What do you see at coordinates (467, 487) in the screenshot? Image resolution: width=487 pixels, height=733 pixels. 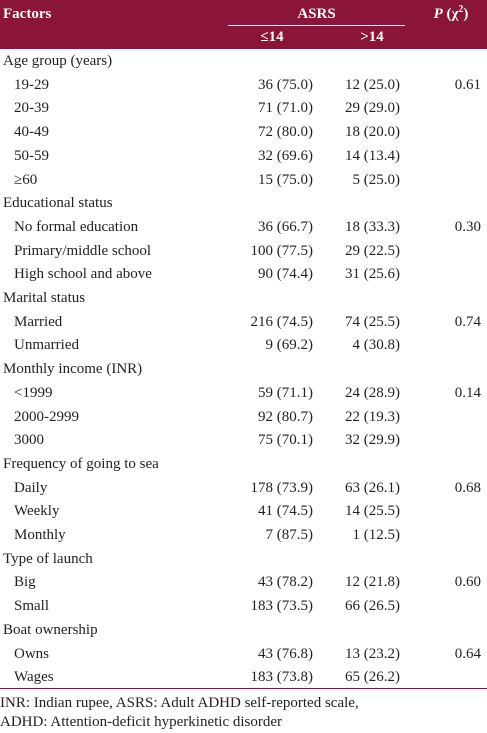 I see `cell-p: 0.68` at bounding box center [467, 487].